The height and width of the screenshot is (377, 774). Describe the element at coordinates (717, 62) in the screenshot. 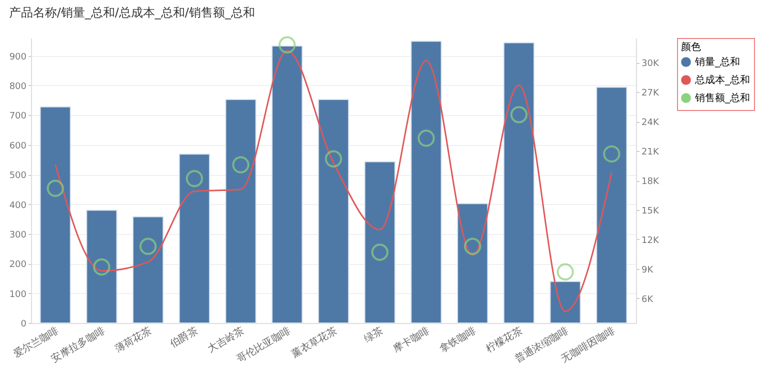

I see `legend-label: 销量_总和` at that location.